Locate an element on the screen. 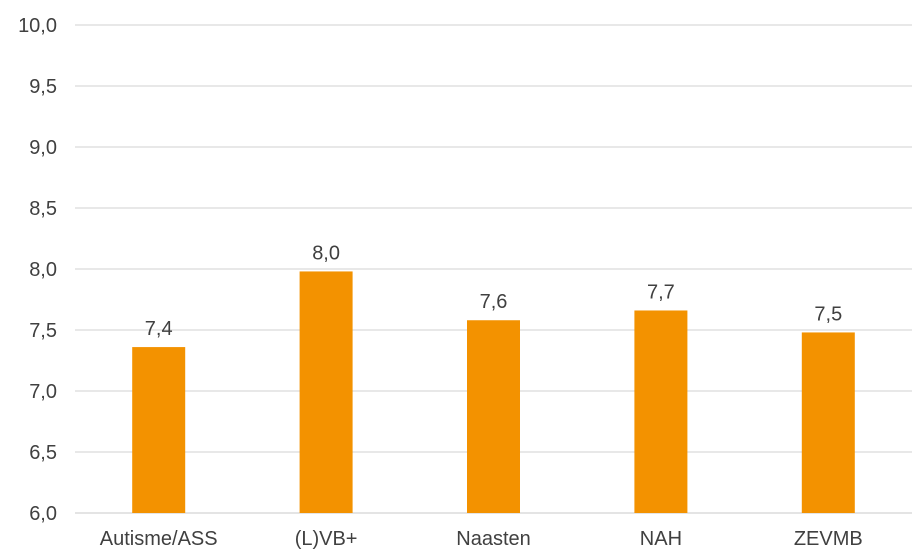  bar-naasten is located at coordinates (493, 416).